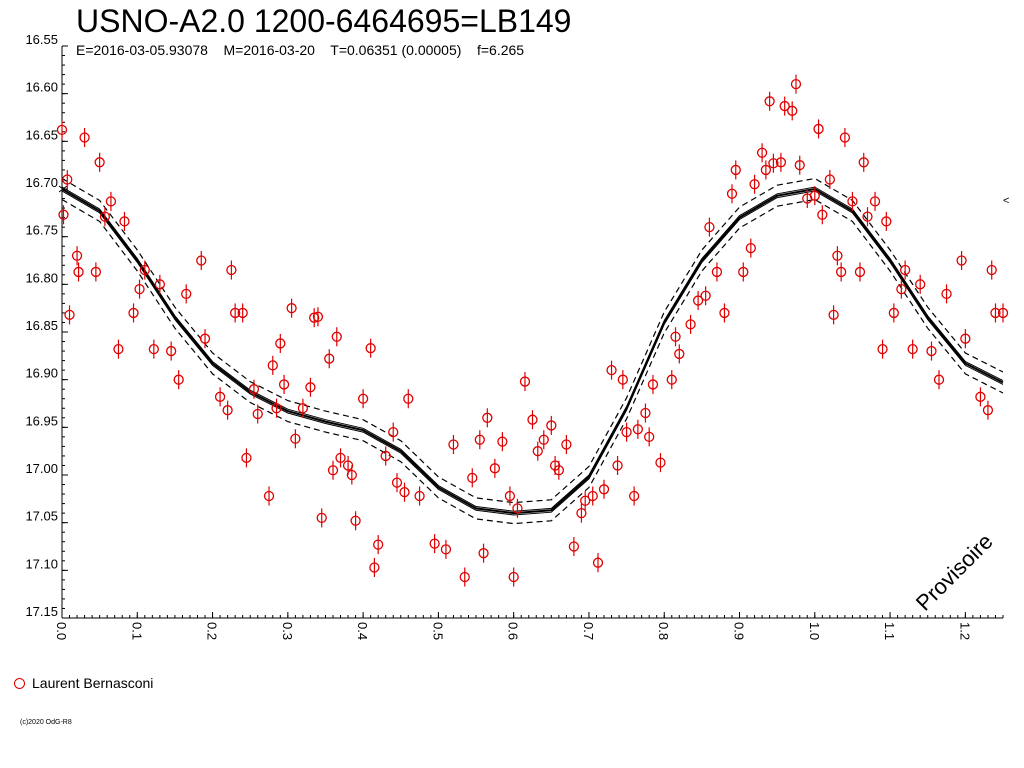  What do you see at coordinates (41, 563) in the screenshot?
I see `y-tick-label: 17.10` at bounding box center [41, 563].